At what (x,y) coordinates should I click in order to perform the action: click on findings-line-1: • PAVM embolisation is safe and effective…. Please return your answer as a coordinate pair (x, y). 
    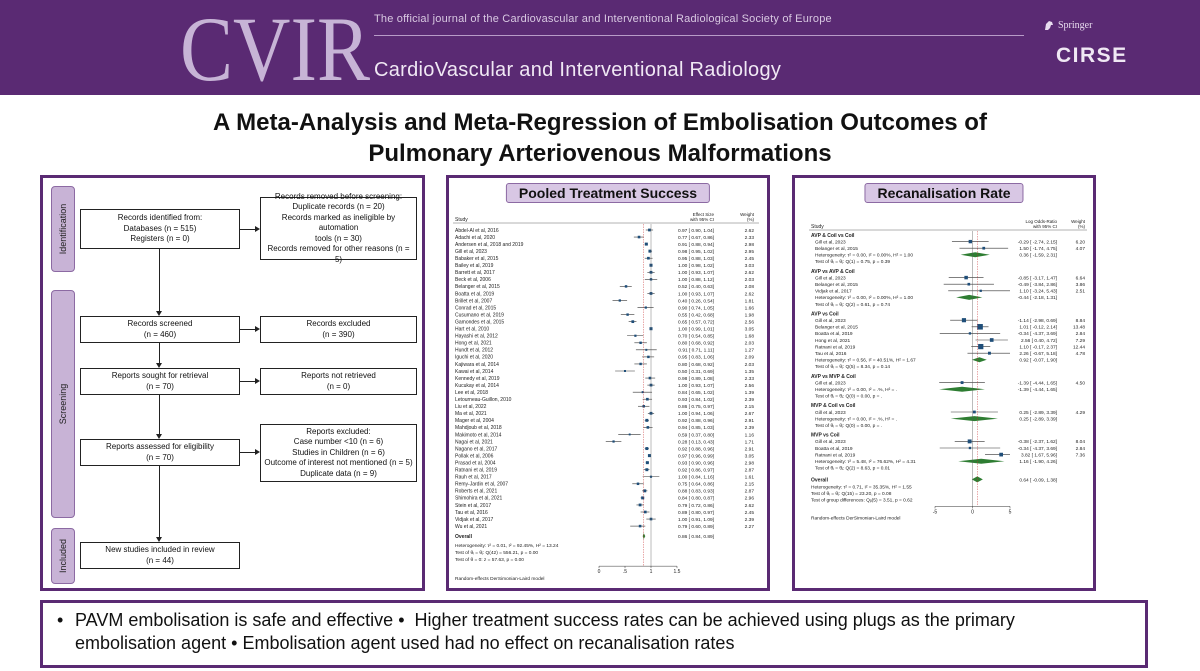
    Looking at the image, I should click on (594, 620).